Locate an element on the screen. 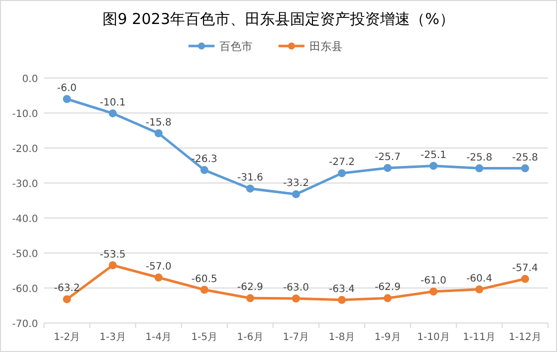 The width and height of the screenshot is (557, 352). y-tick-label: -70.0 is located at coordinates (25, 324).